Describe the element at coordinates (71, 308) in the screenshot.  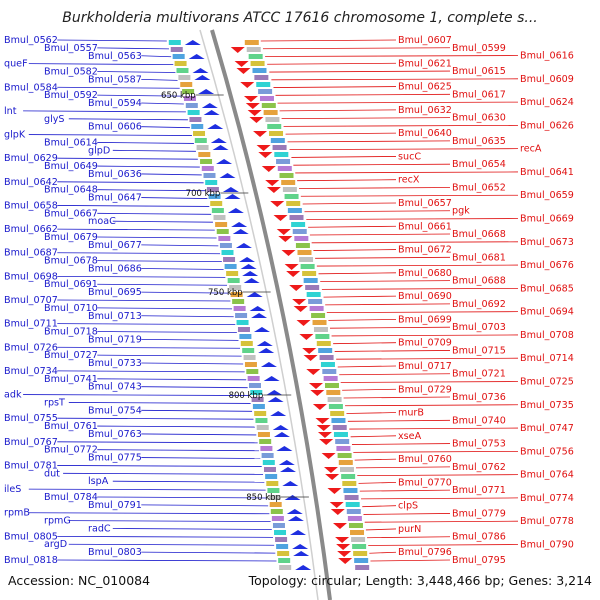
I see `gene-label-left: Bmul_0710` at that location.